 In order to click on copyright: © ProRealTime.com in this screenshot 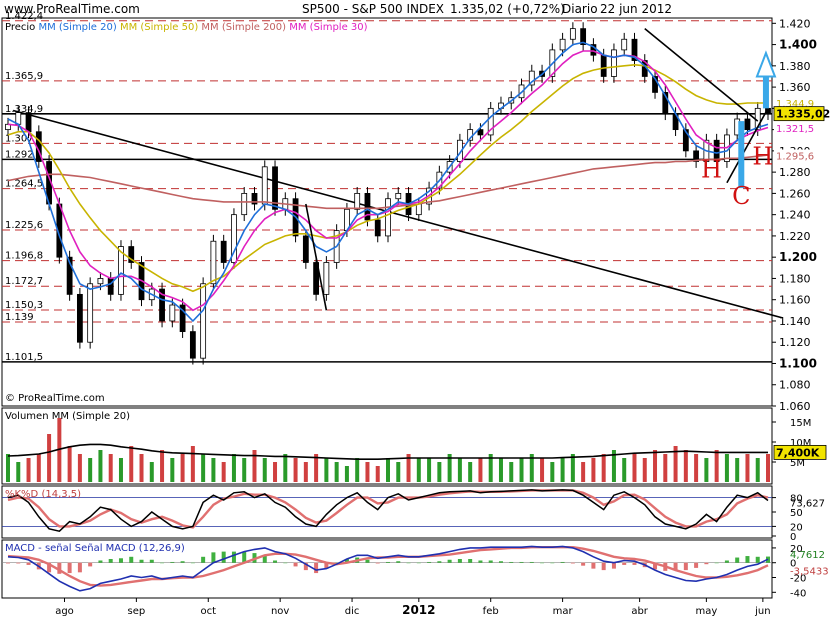, I will do `click(55, 398)`.